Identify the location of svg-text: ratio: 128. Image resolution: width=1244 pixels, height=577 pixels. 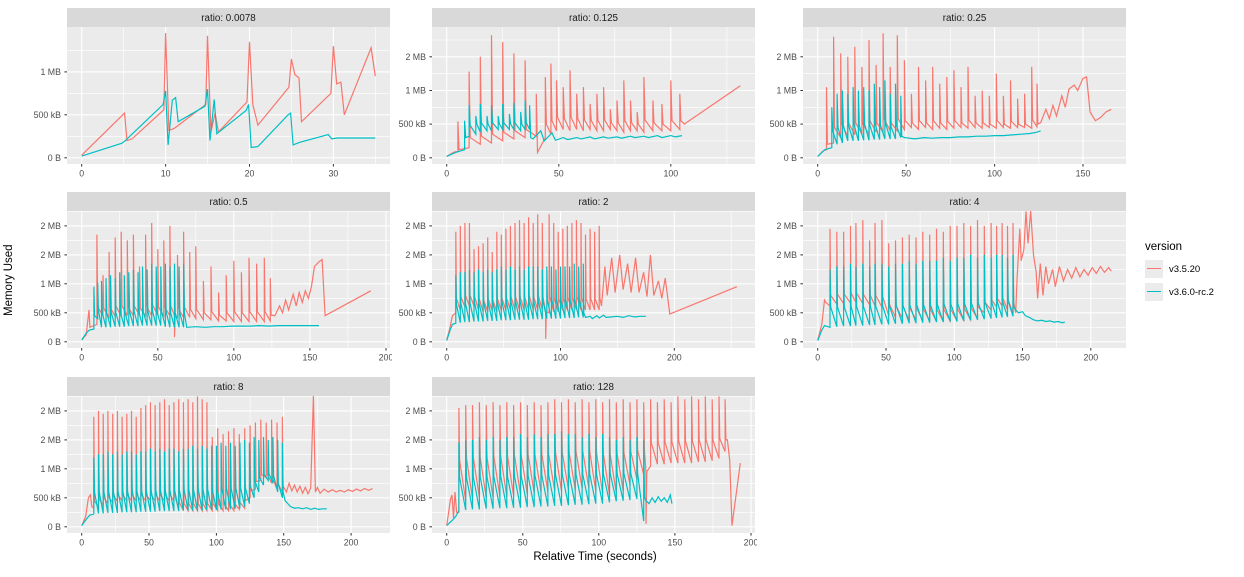
(593, 387).